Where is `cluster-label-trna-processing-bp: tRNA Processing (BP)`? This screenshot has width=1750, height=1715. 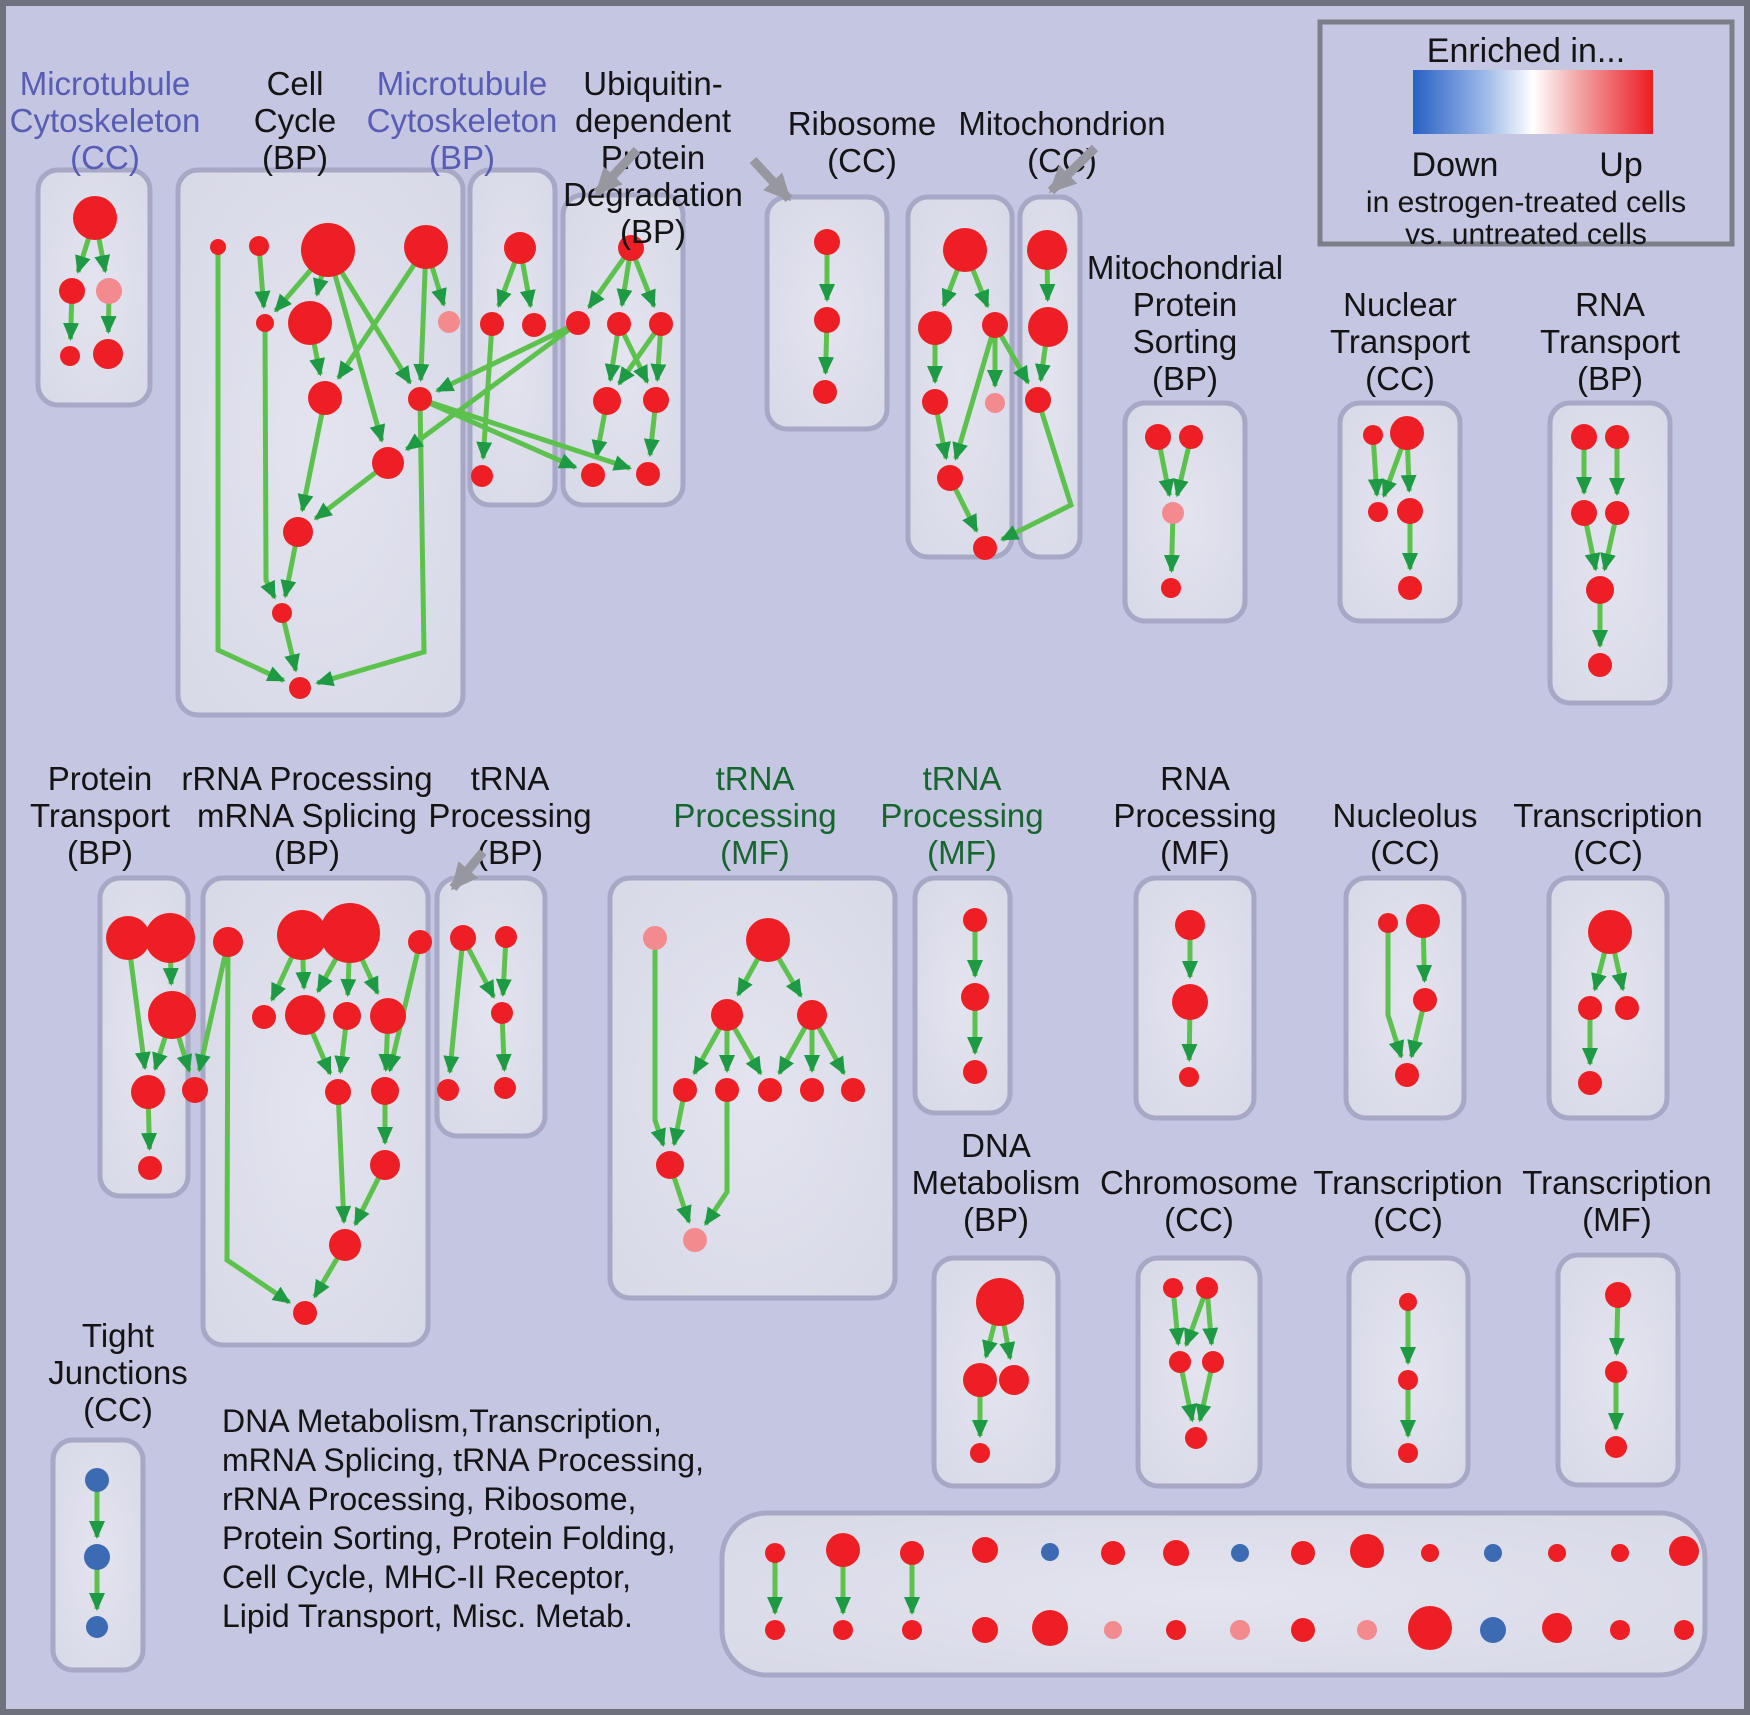
cluster-label-trna-processing-bp: tRNA Processing (BP) is located at coordinates (509, 815).